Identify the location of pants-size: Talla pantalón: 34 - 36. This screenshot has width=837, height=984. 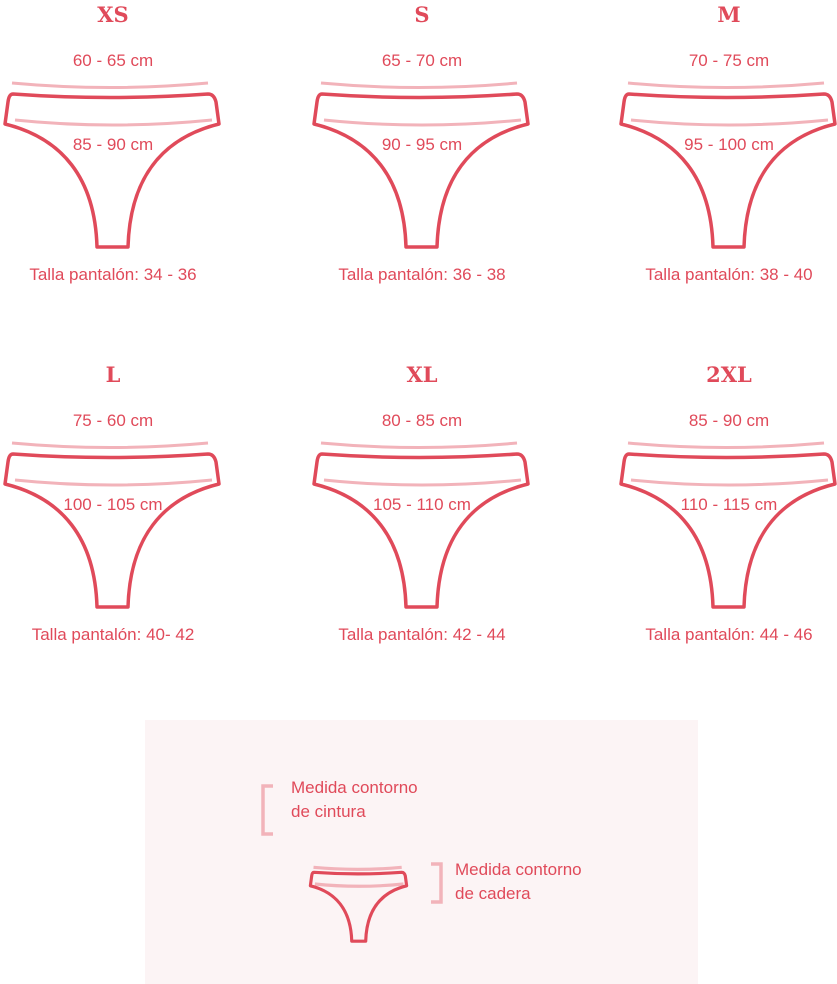
(113, 274).